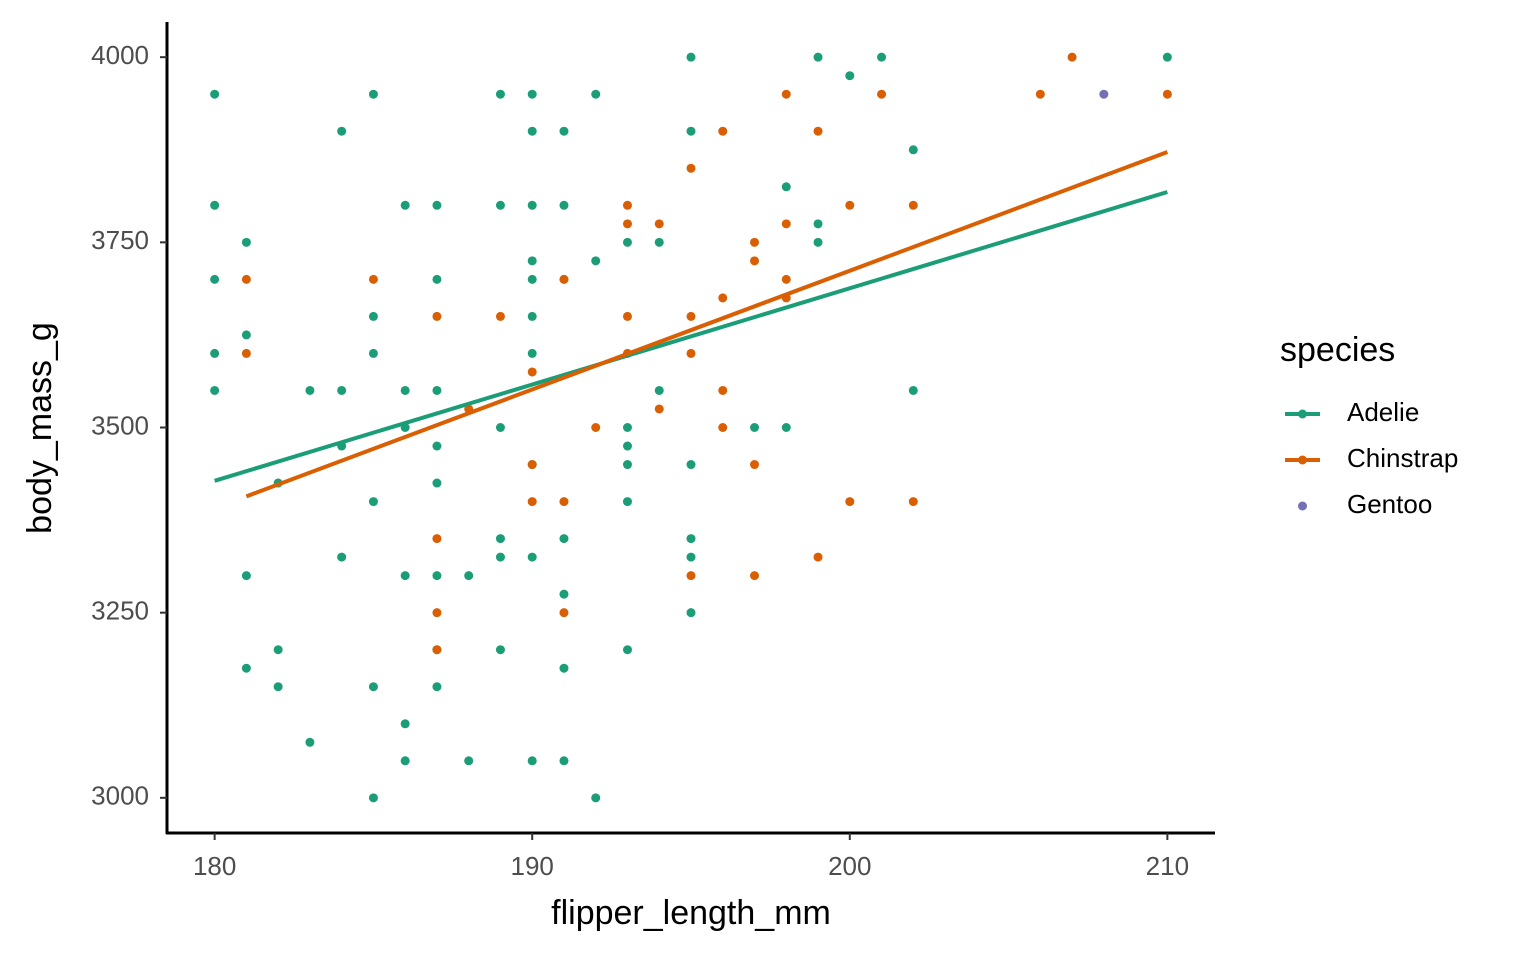 This screenshot has height=960, width=1536. What do you see at coordinates (40, 428) in the screenshot?
I see `y-axis-title: body_mass_g` at bounding box center [40, 428].